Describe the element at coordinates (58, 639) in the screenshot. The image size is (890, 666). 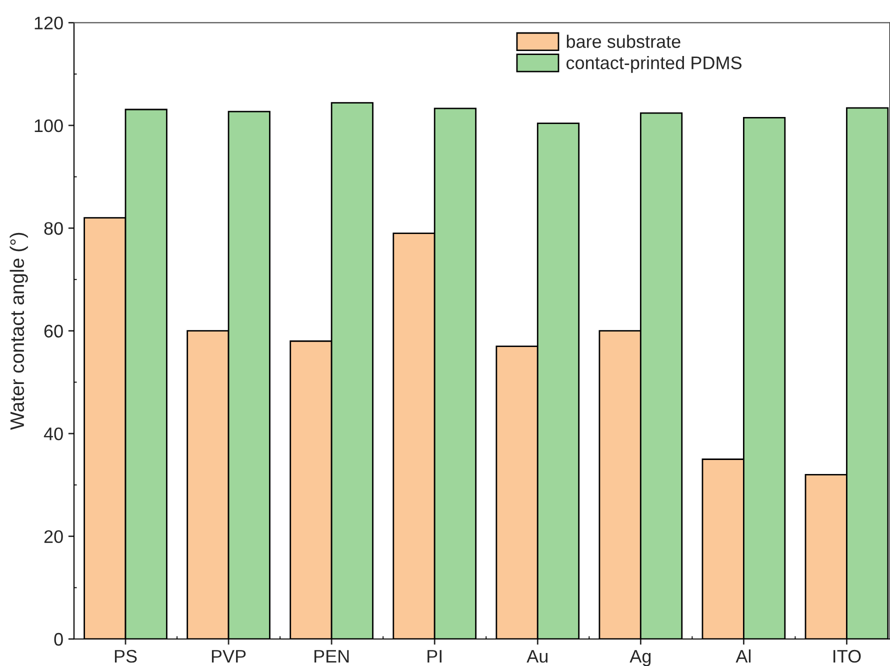
I see `y-tick-label: 0` at that location.